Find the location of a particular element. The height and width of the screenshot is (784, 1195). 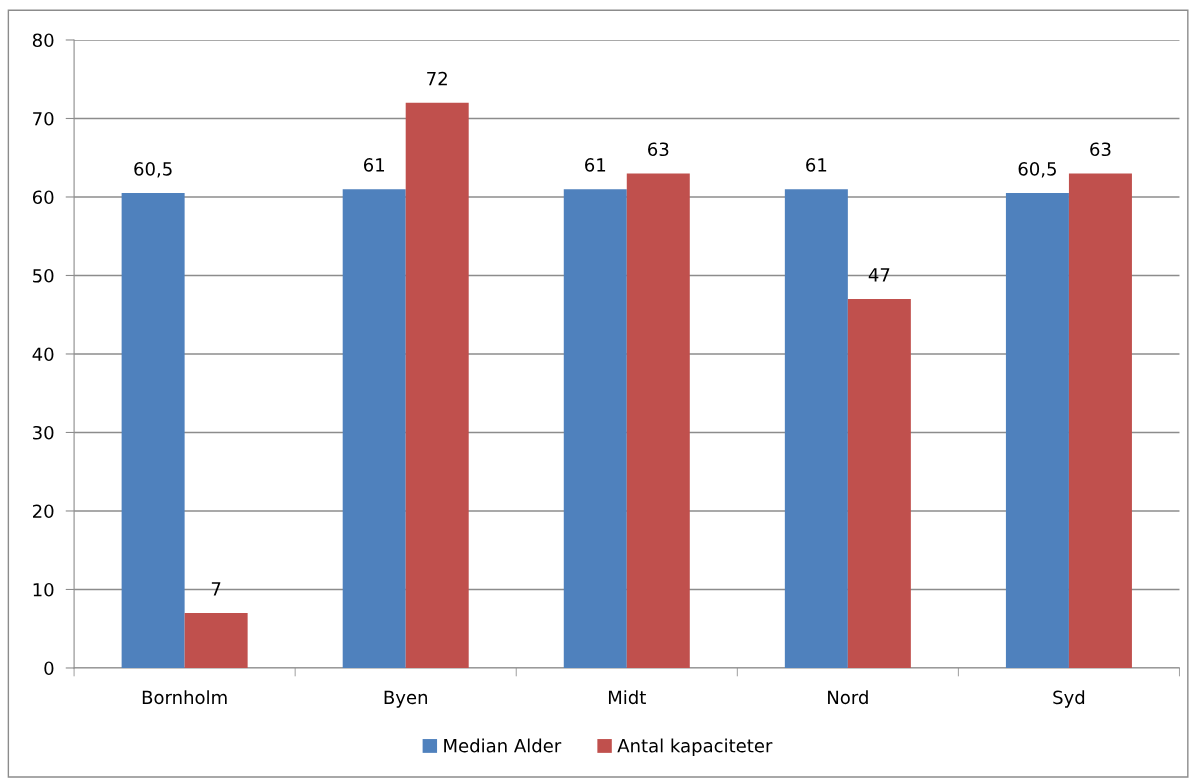

y-tick-label: 50 is located at coordinates (43, 275).